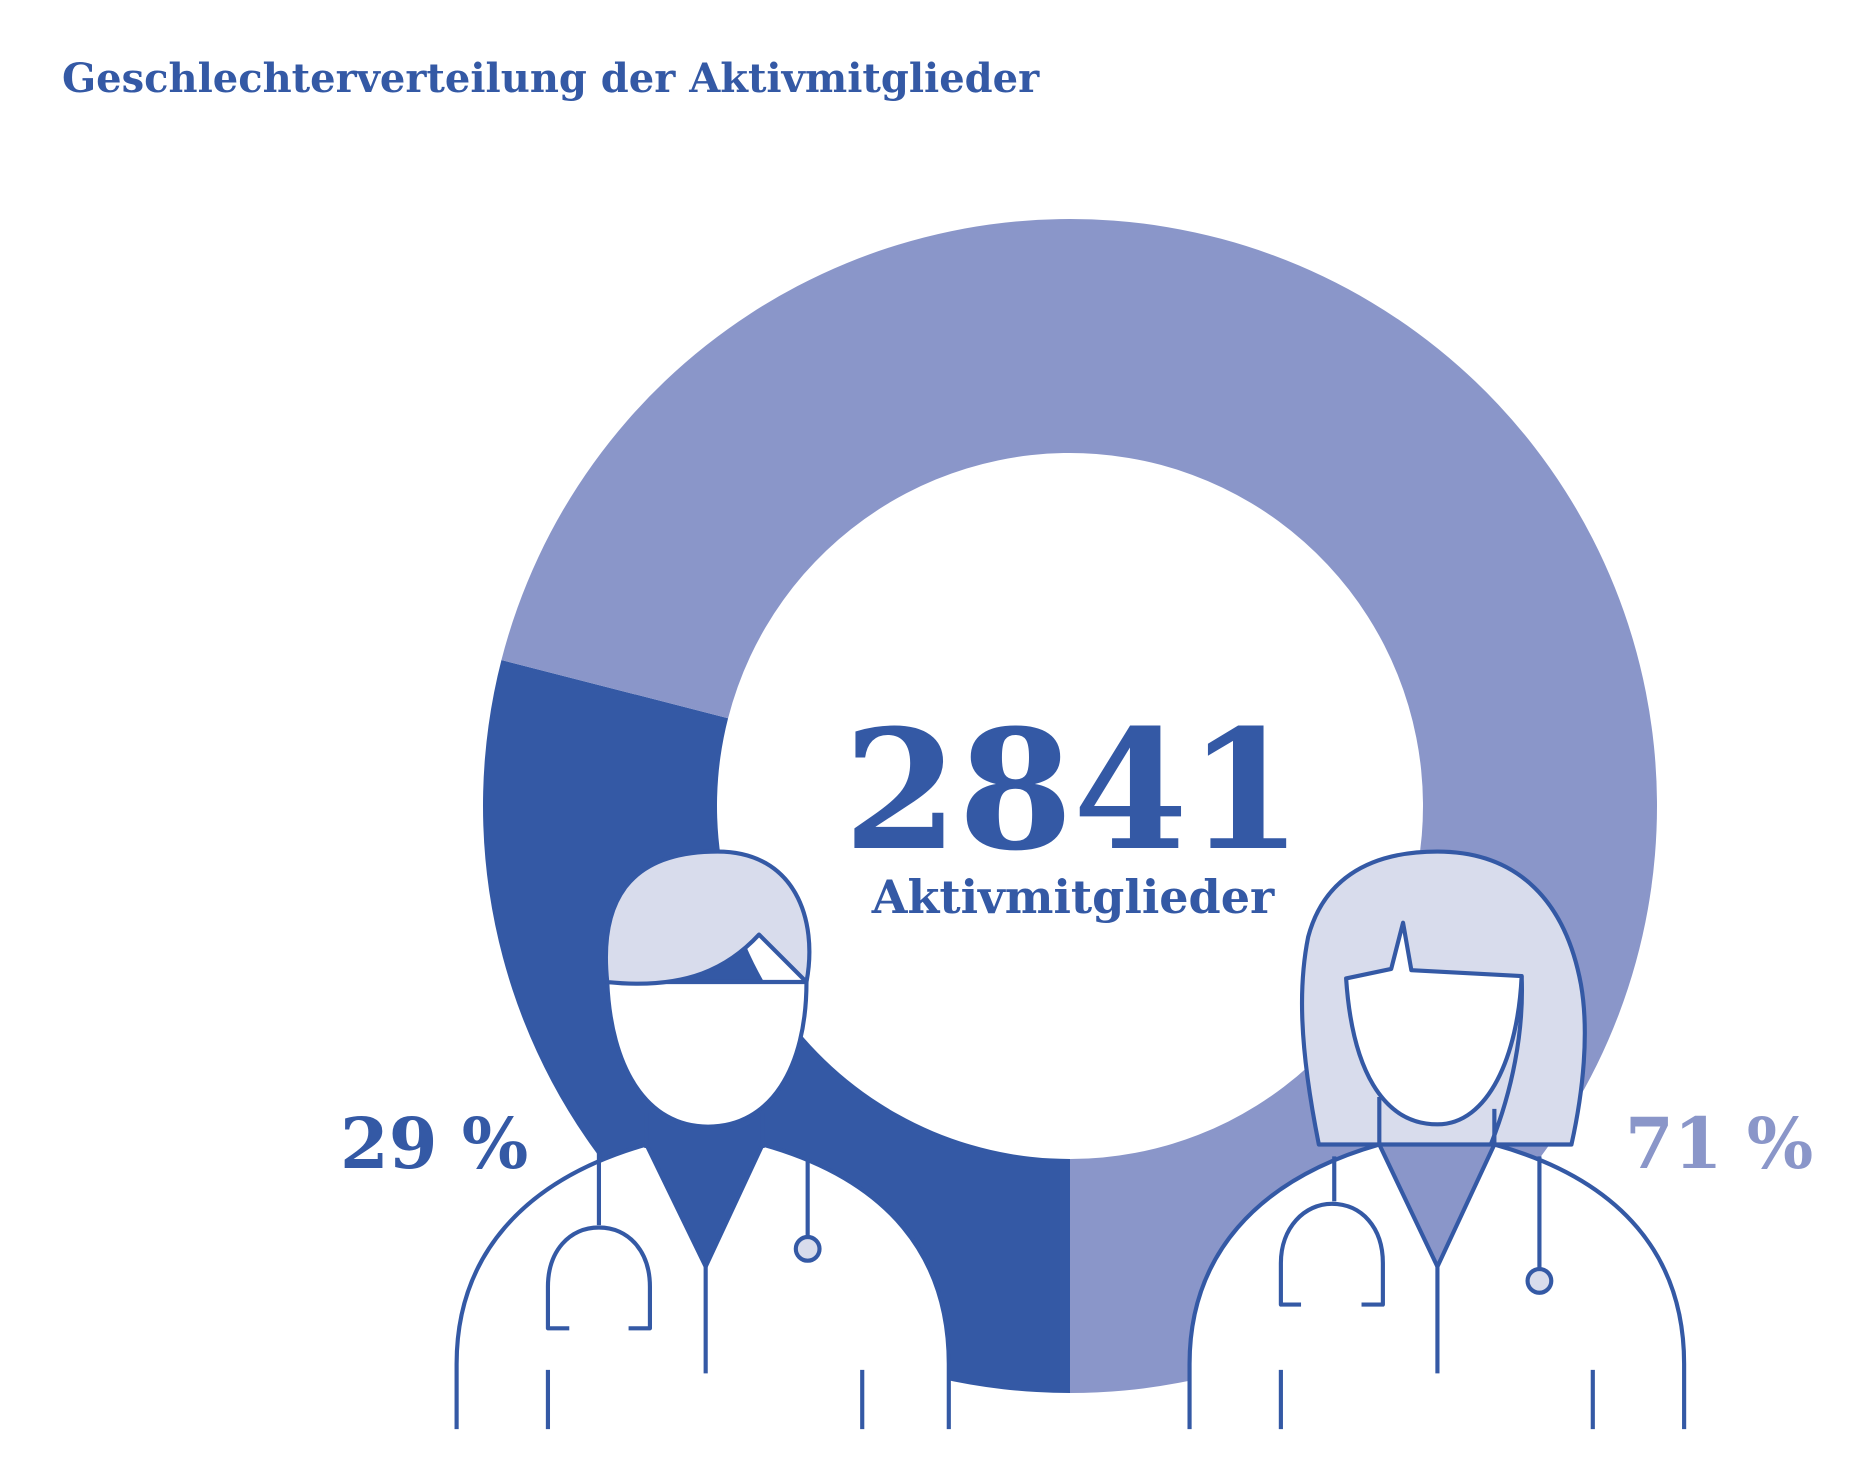 The width and height of the screenshot is (1850, 1483). Describe the element at coordinates (702, 1139) in the screenshot. I see `male-doctor-icon` at that location.